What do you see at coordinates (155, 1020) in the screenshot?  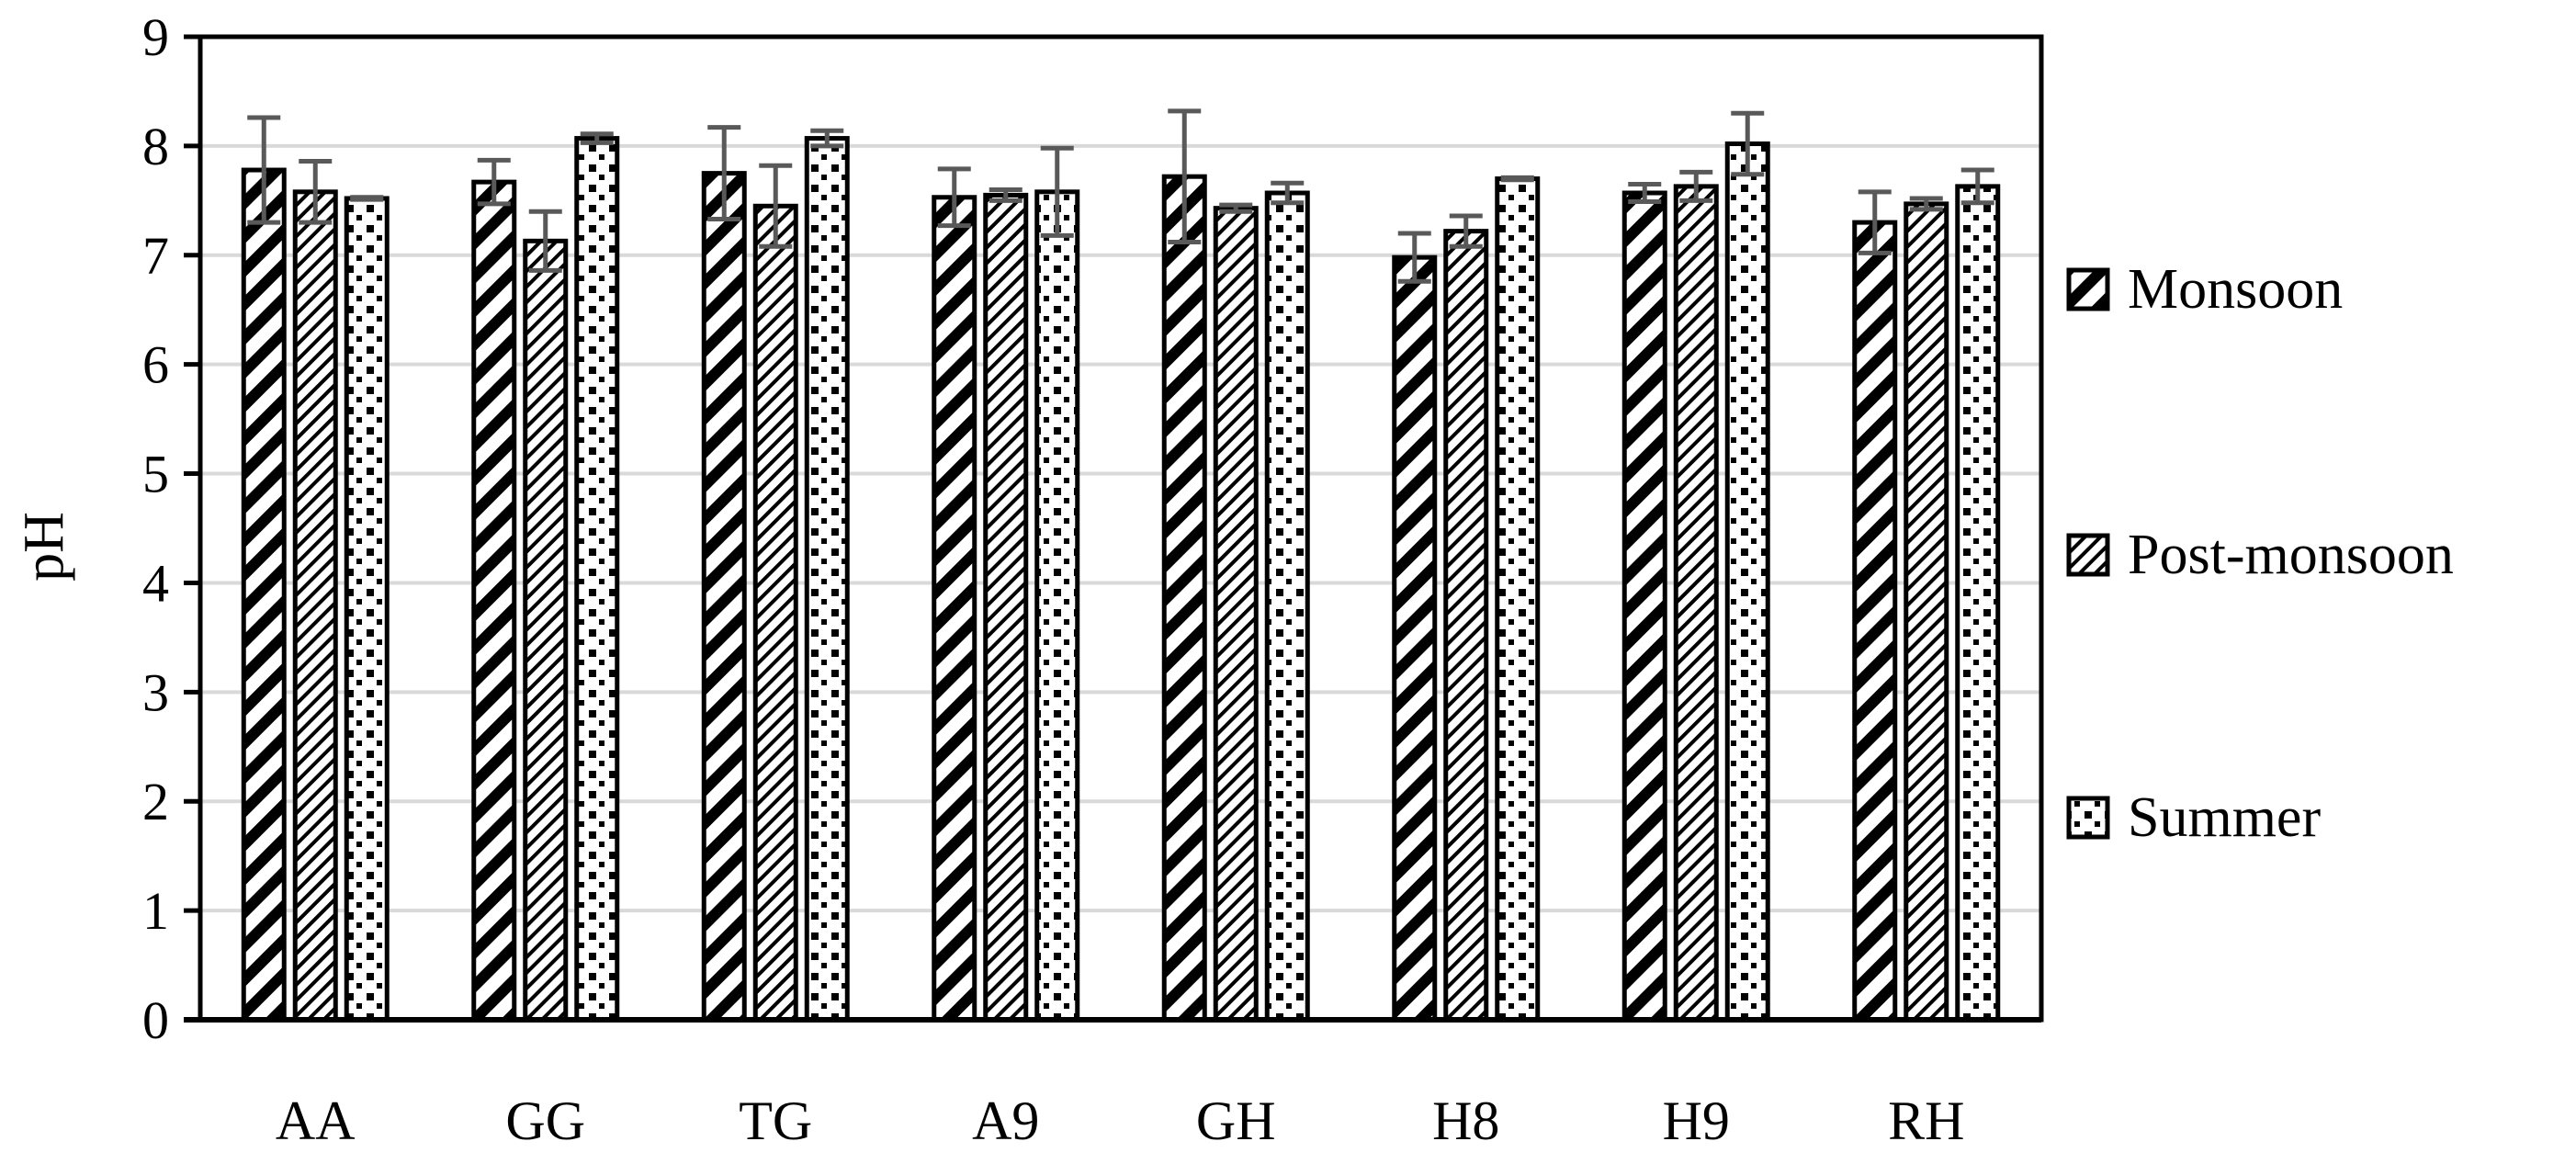 I see `y-tick-label: 0` at bounding box center [155, 1020].